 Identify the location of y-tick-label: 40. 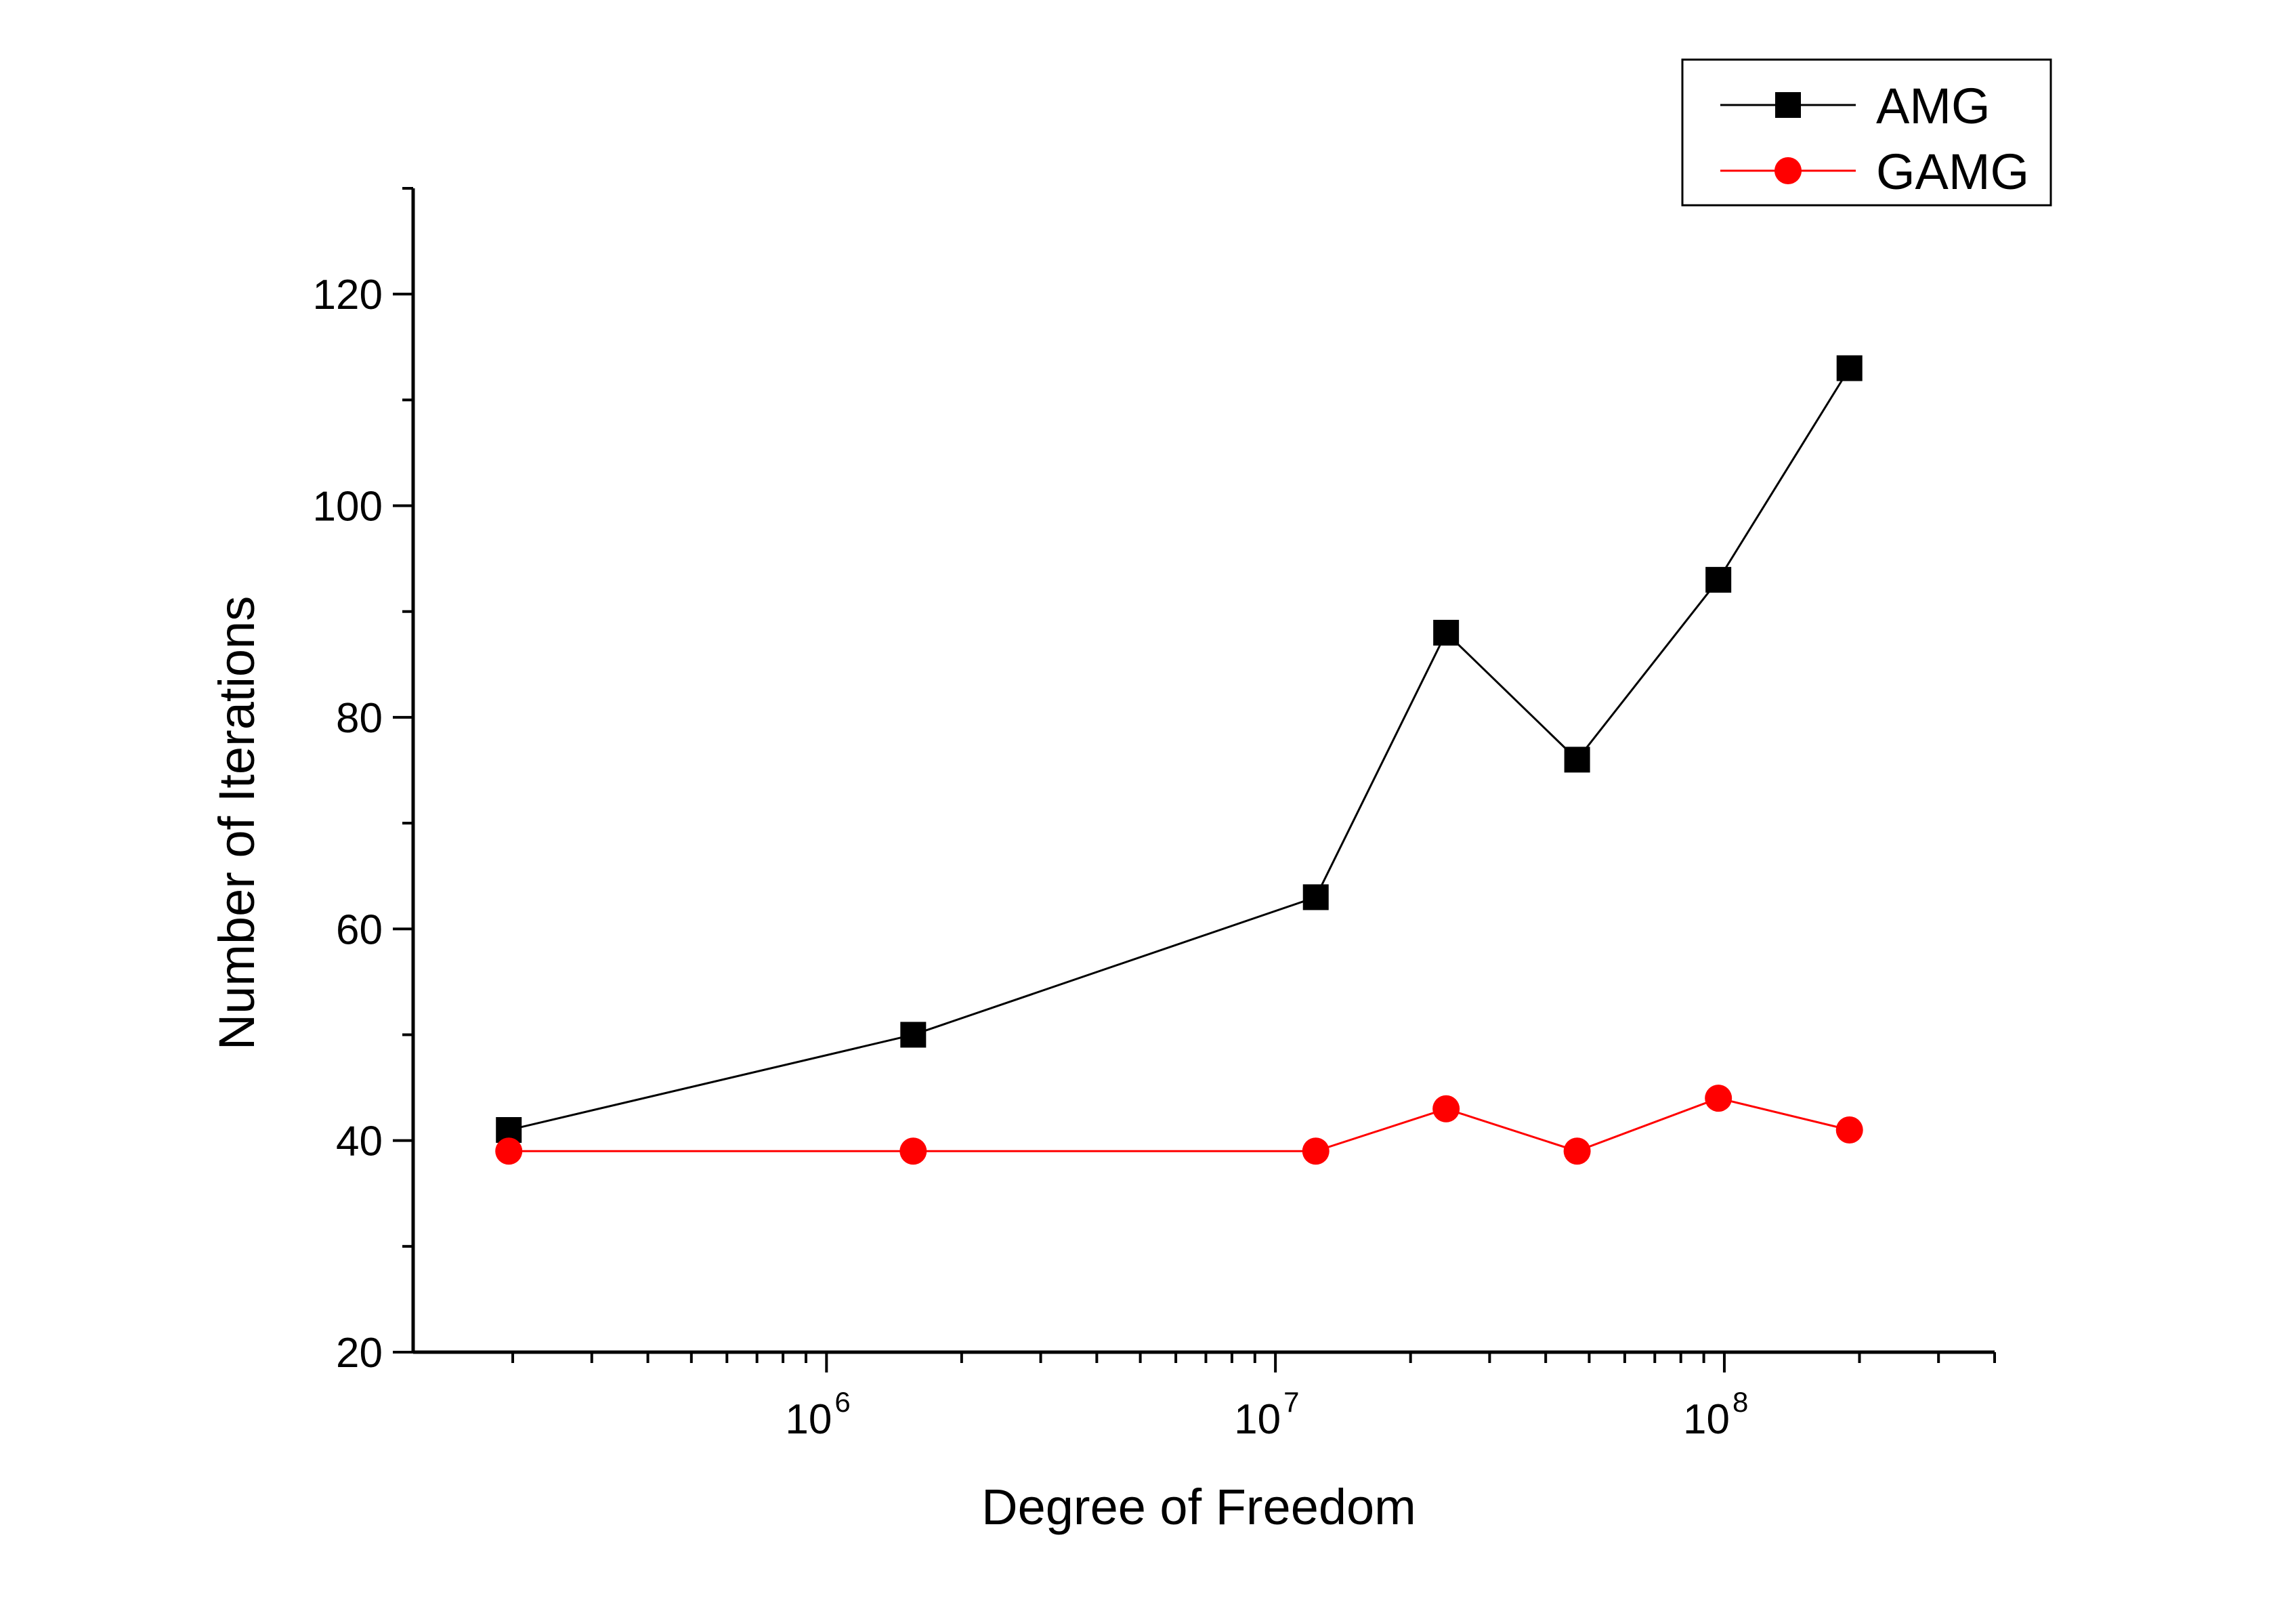
(359, 1141).